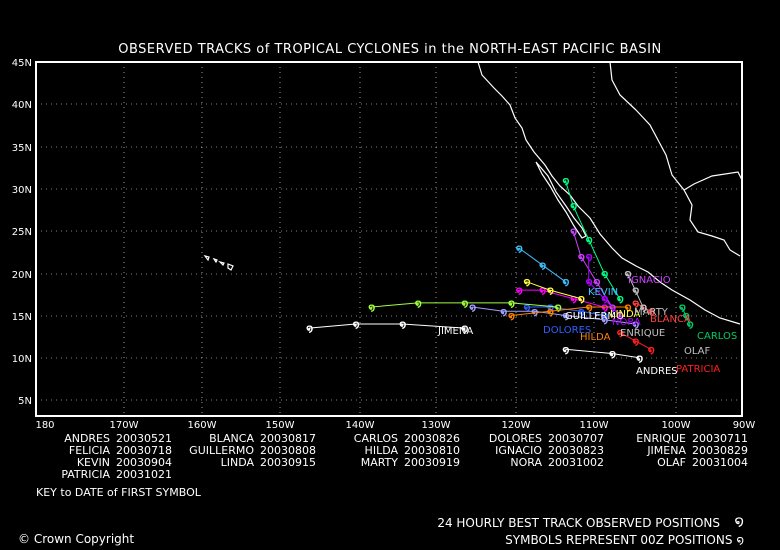 The image size is (780, 550). Describe the element at coordinates (280, 425) in the screenshot. I see `lon-tick-label: 150W` at that location.